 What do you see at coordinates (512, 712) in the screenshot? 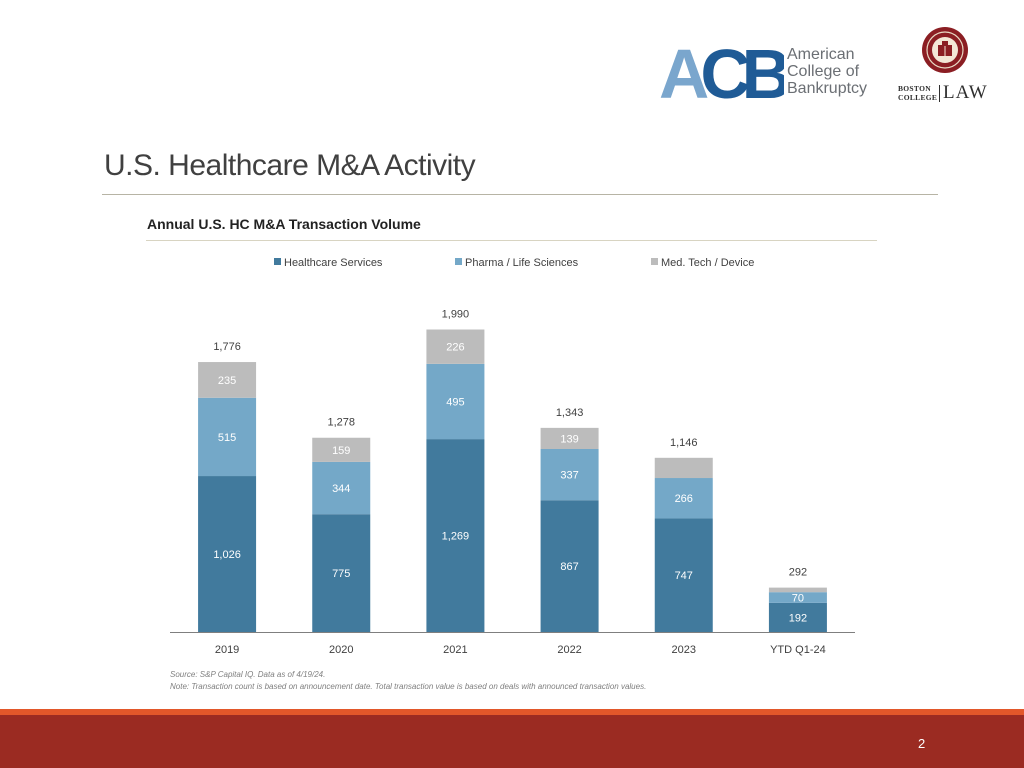
I see `footer-accent-line` at bounding box center [512, 712].